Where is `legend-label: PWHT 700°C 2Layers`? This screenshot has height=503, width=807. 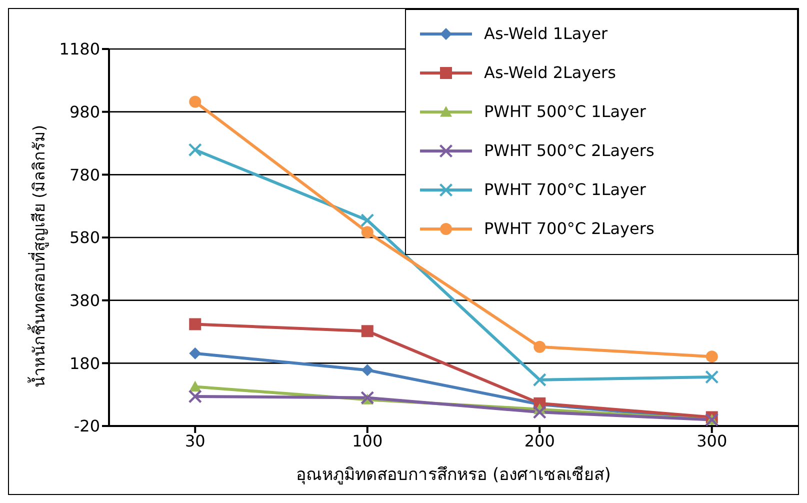 legend-label: PWHT 700°C 2Layers is located at coordinates (569, 228).